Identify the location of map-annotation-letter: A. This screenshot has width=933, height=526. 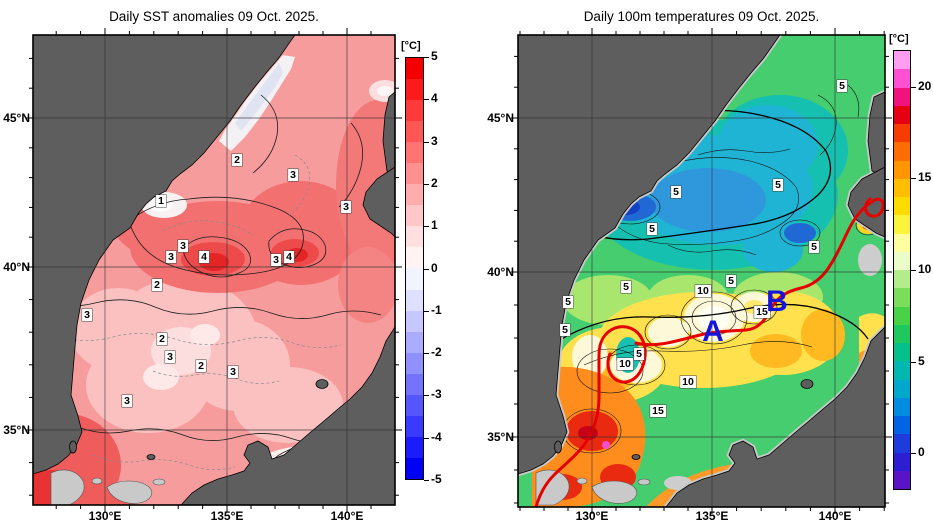
(713, 331).